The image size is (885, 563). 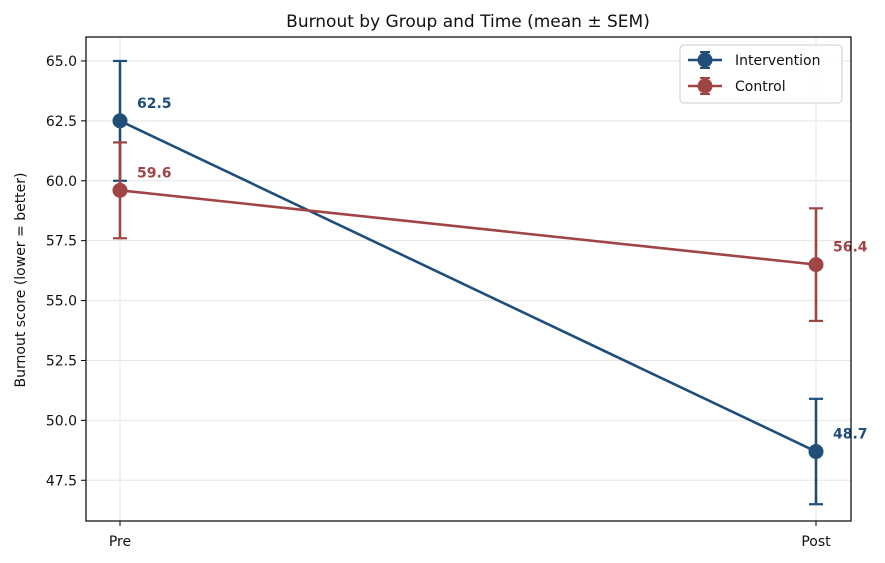 I want to click on x-tick-label: Pre, so click(x=120, y=542).